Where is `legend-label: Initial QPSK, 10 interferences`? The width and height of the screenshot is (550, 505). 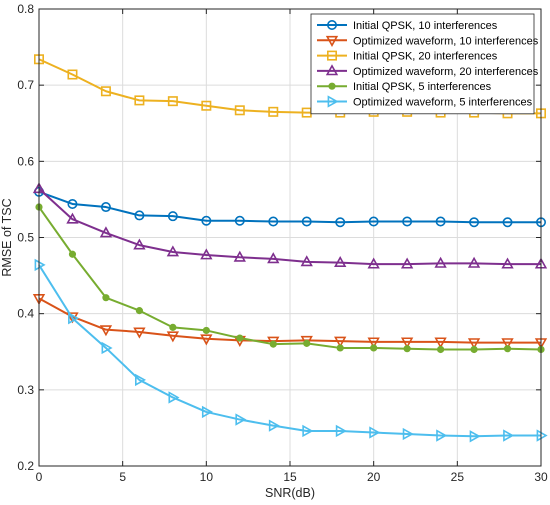 legend-label: Initial QPSK, 10 interferences is located at coordinates (425, 26).